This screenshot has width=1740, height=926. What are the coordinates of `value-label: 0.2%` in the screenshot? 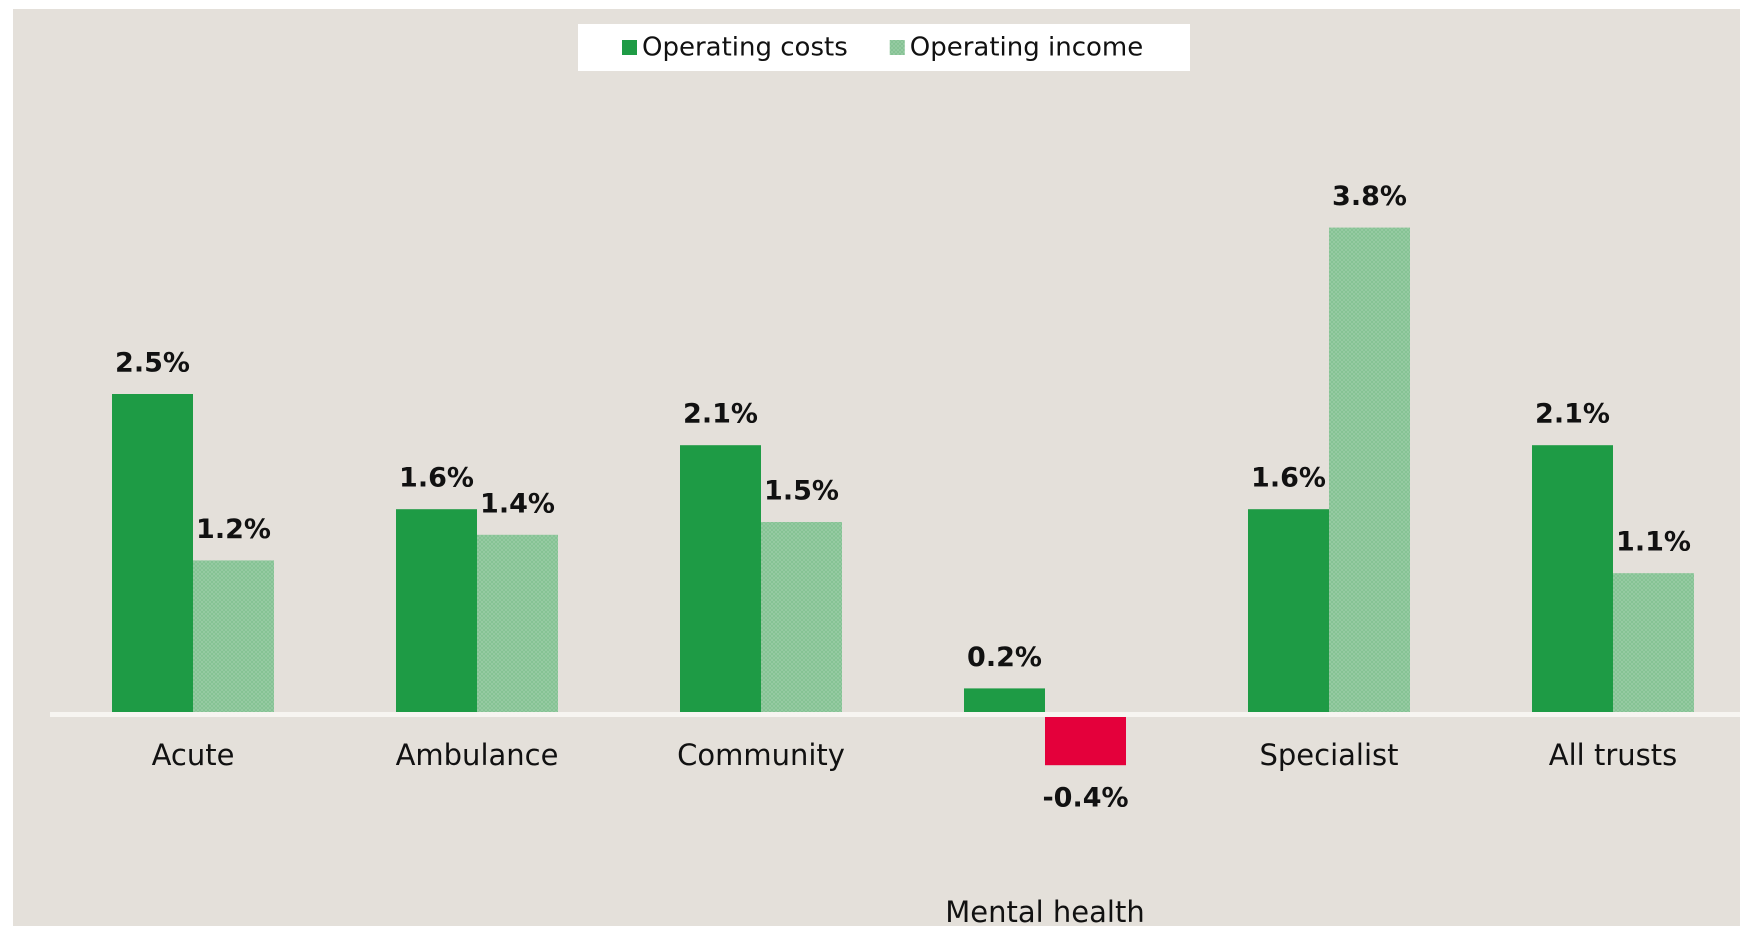 It's located at (1004, 657).